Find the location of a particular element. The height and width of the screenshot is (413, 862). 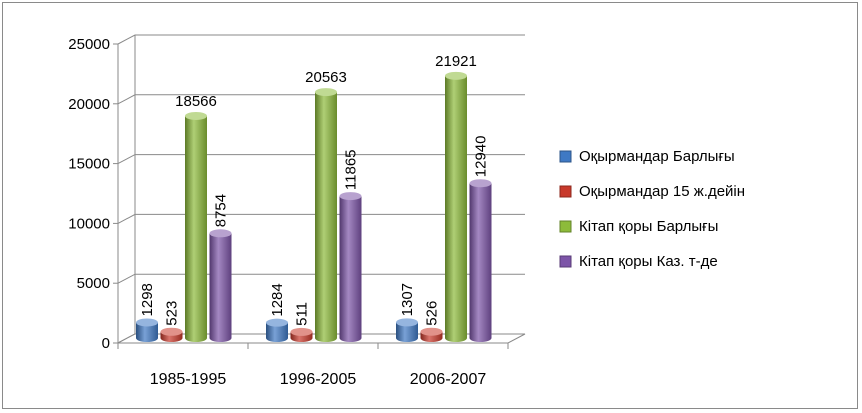

data-label: 21921 is located at coordinates (456, 61).